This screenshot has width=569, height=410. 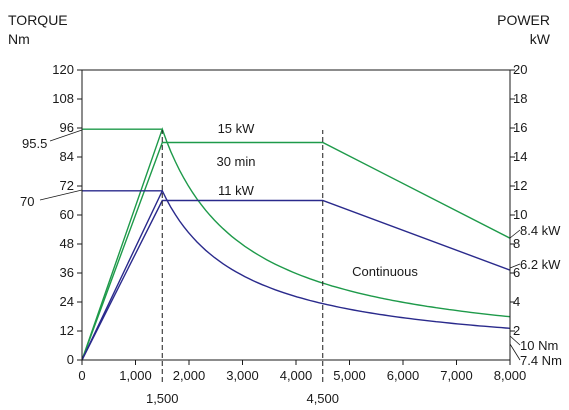 I want to click on x-axis-tick-label: 4,000, so click(x=296, y=375).